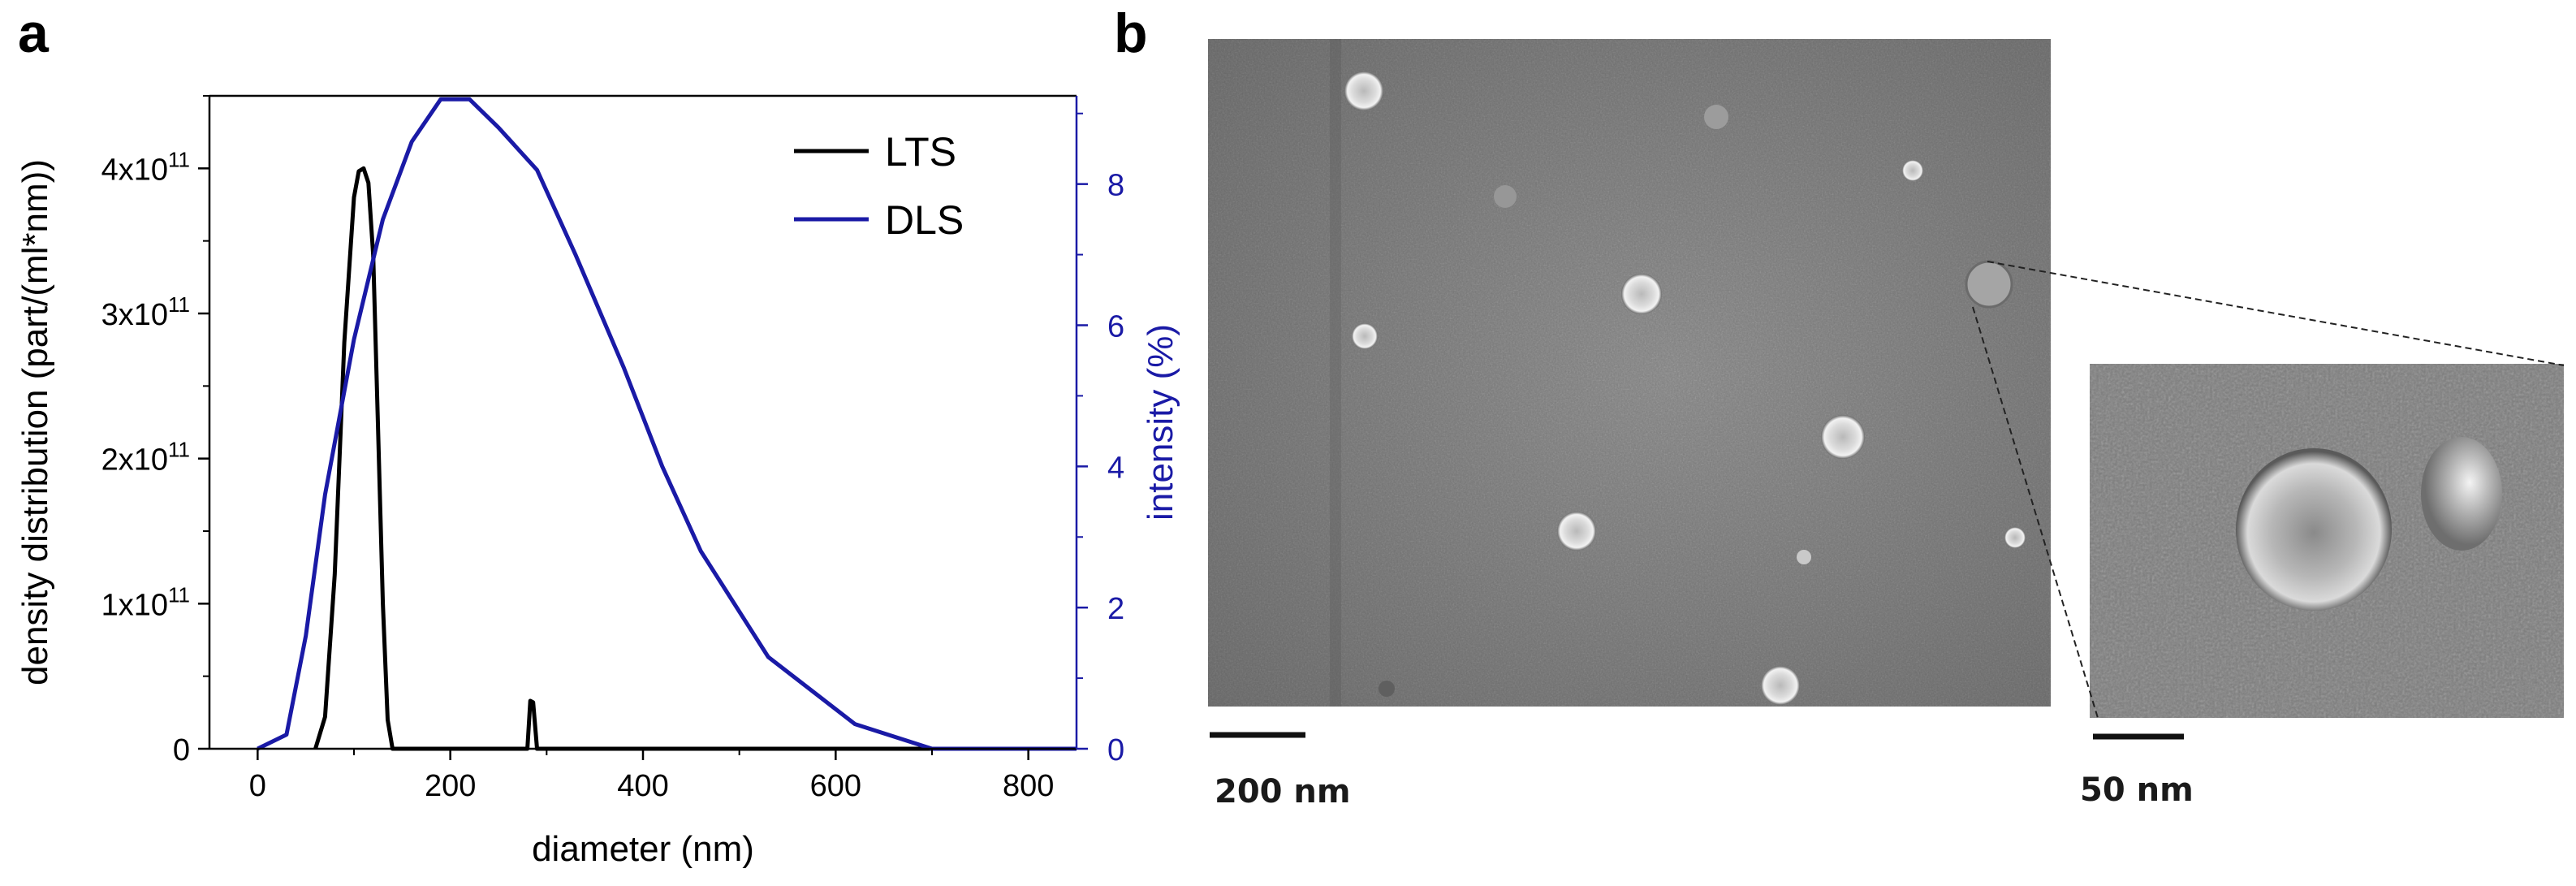  I want to click on y-right-tick-label: 0, so click(1115, 750).